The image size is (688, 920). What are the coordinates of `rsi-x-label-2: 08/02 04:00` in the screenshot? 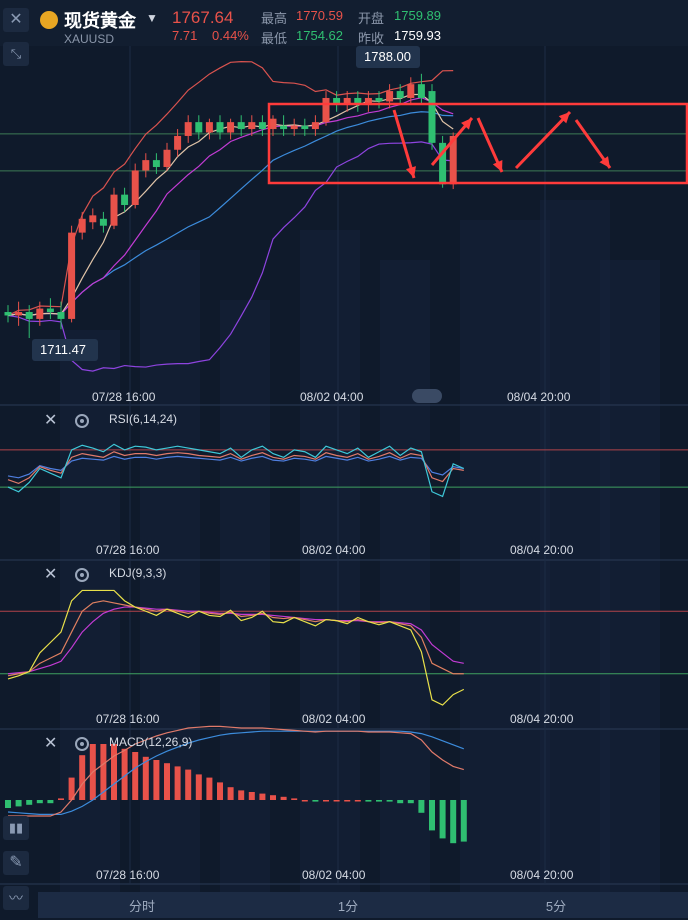 It's located at (334, 550).